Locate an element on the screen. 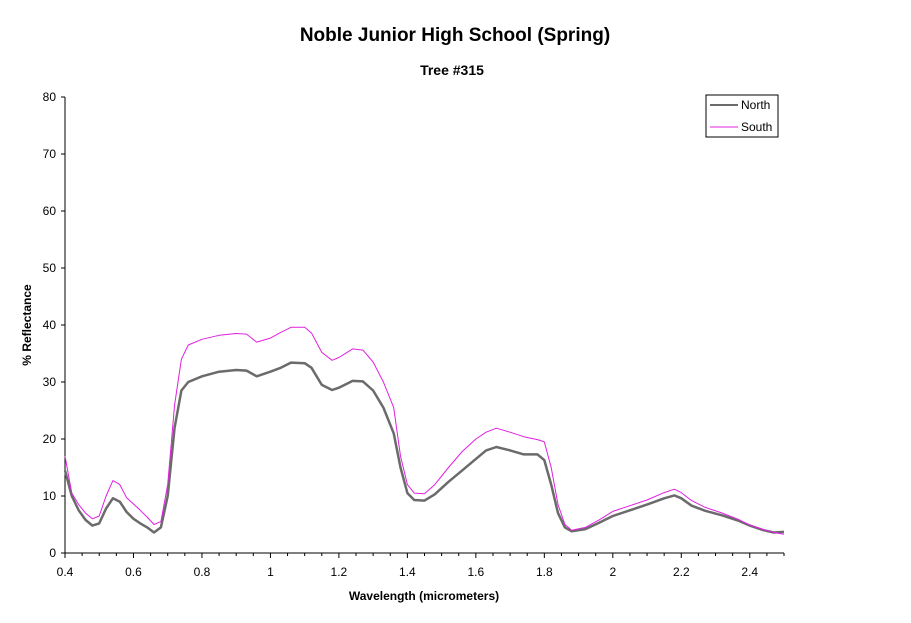  chart-title: Noble Junior High School (Spring) is located at coordinates (455, 35).